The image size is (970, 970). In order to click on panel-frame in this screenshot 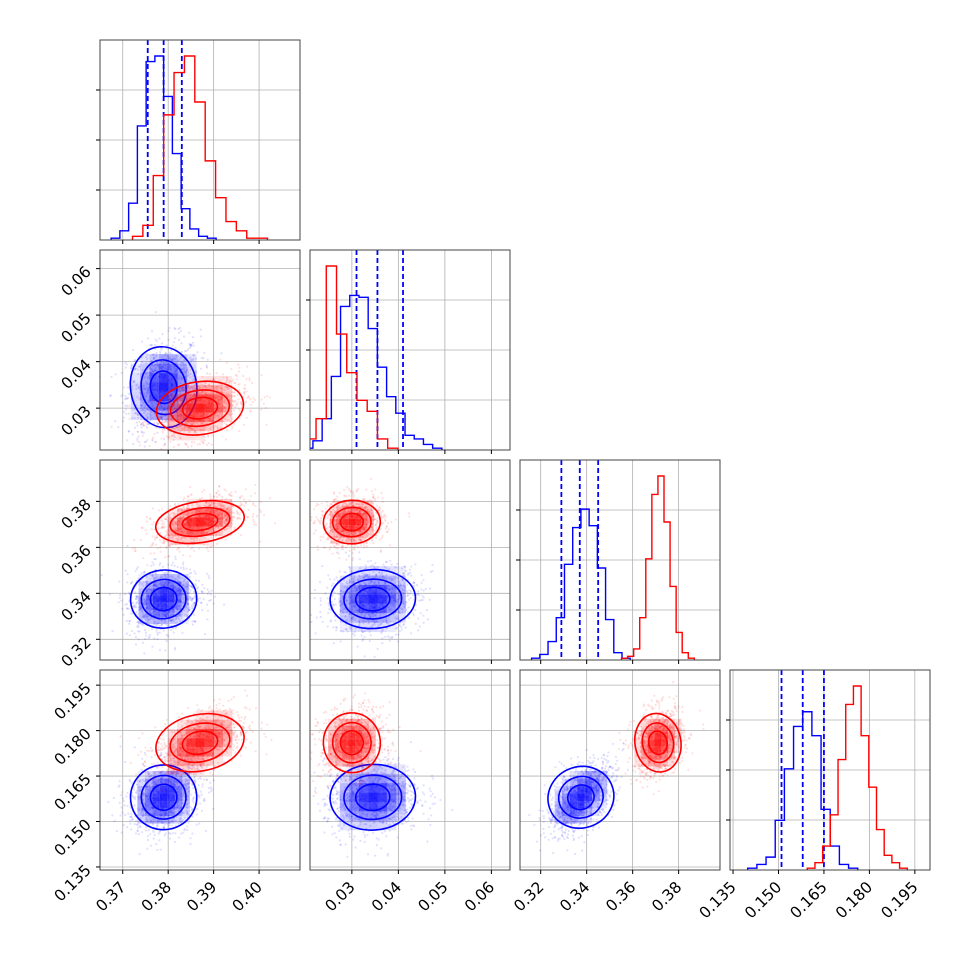, I will do `click(200, 350)`.